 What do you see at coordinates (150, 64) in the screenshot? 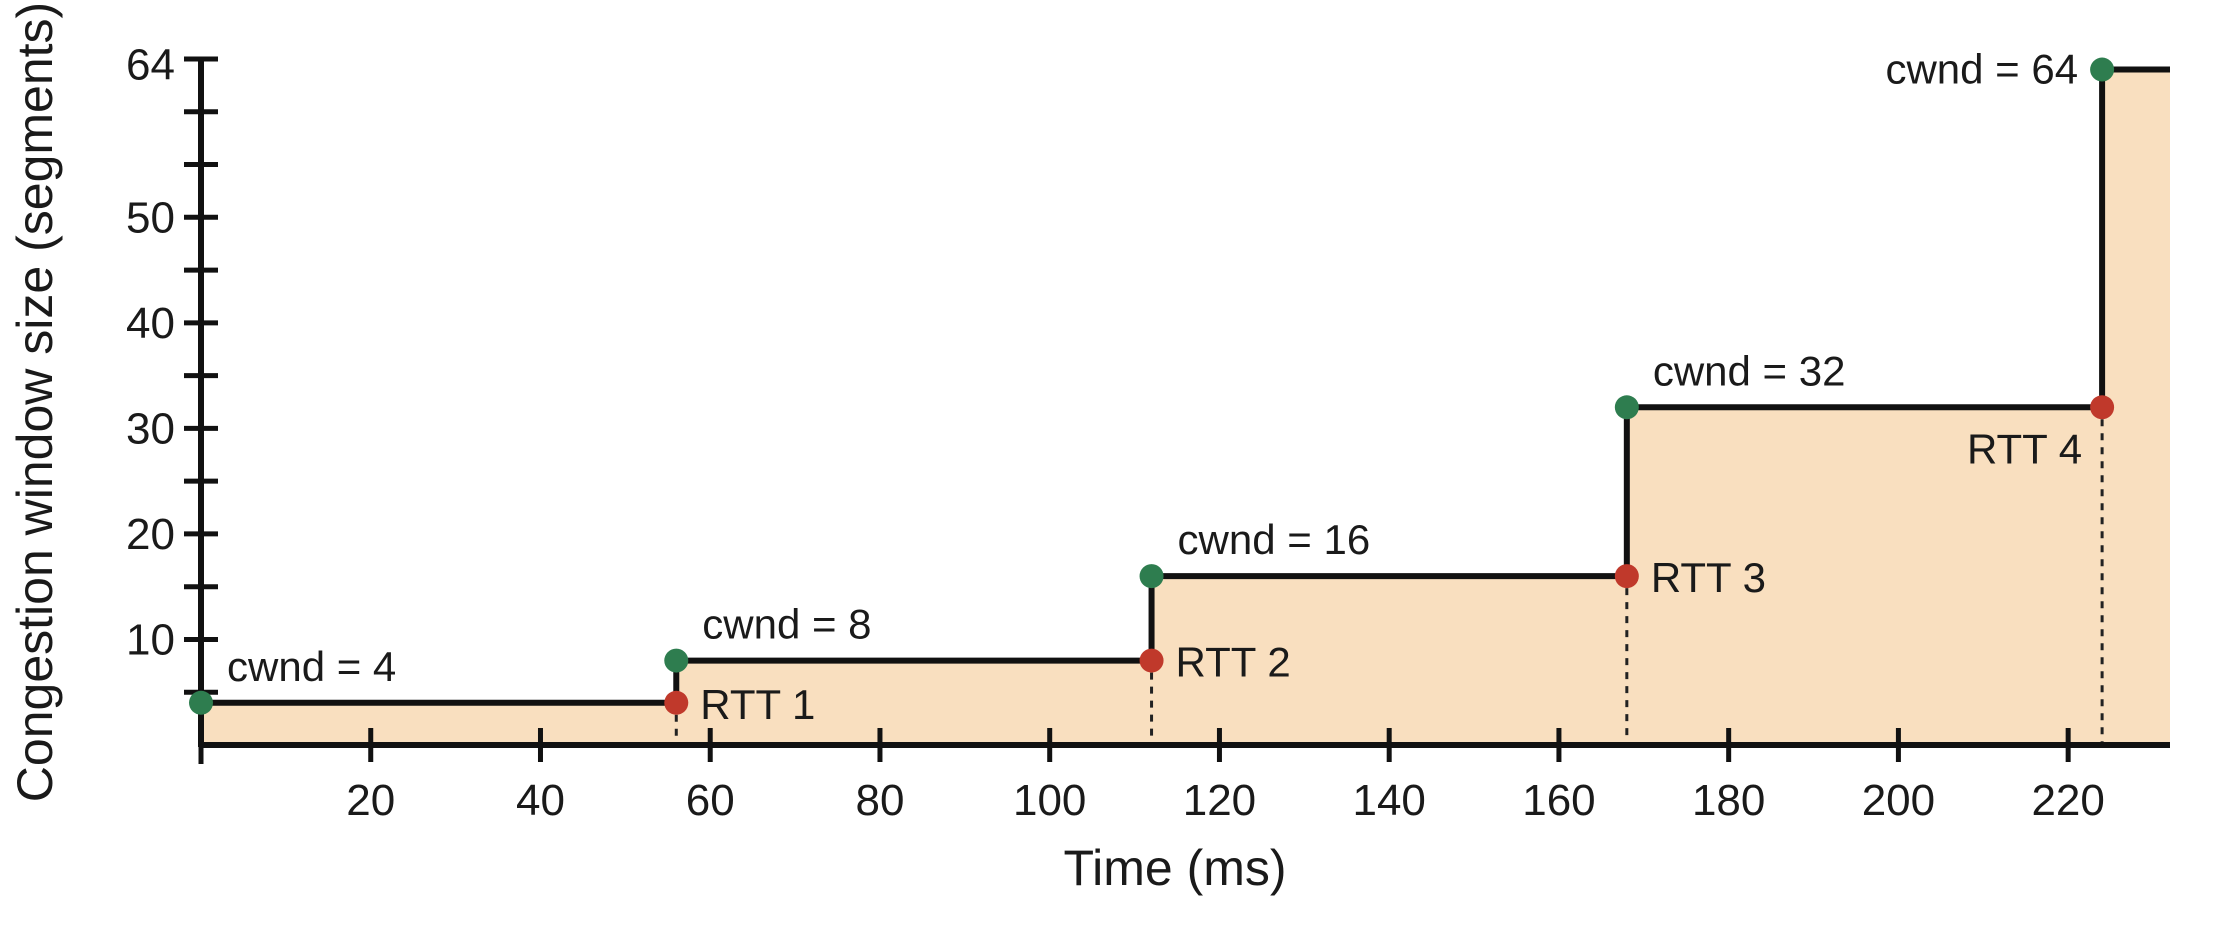
I see `y-tick-label-64: 64` at bounding box center [150, 64].